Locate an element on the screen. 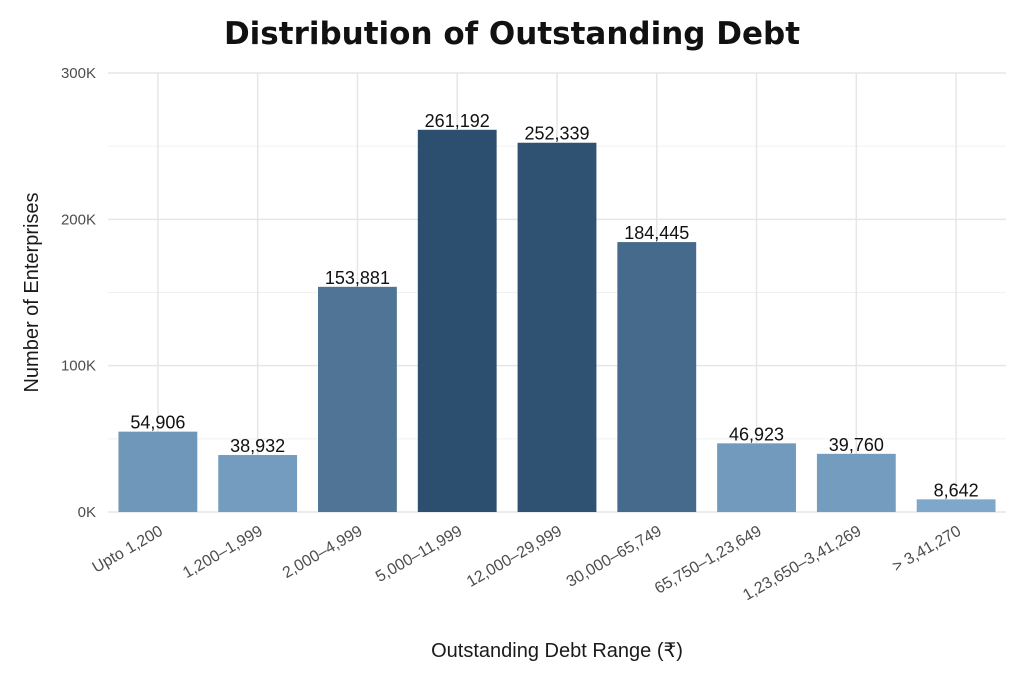 The height and width of the screenshot is (685, 1024). data-label: 184,445 is located at coordinates (656, 233).